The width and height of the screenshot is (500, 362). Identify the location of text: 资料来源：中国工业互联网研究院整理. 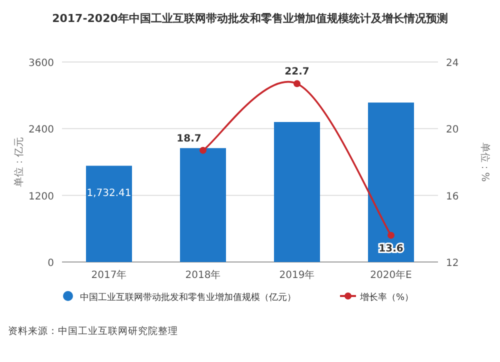
(93, 331).